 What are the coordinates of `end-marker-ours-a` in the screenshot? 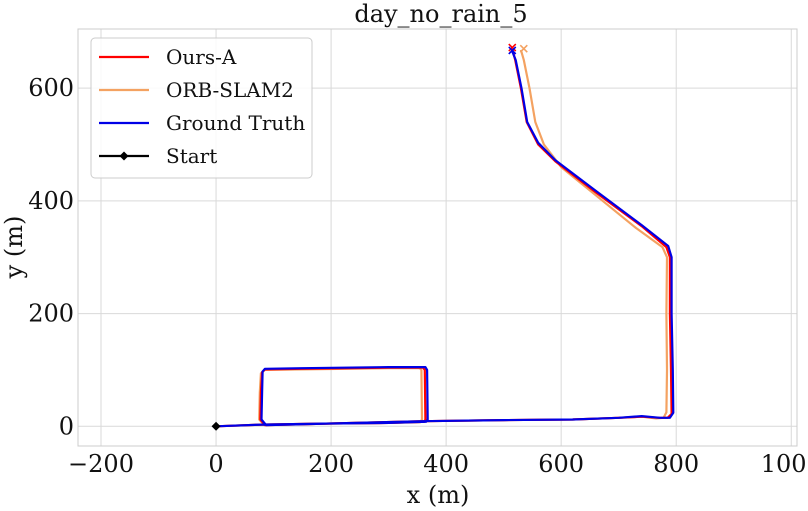 It's located at (512, 47).